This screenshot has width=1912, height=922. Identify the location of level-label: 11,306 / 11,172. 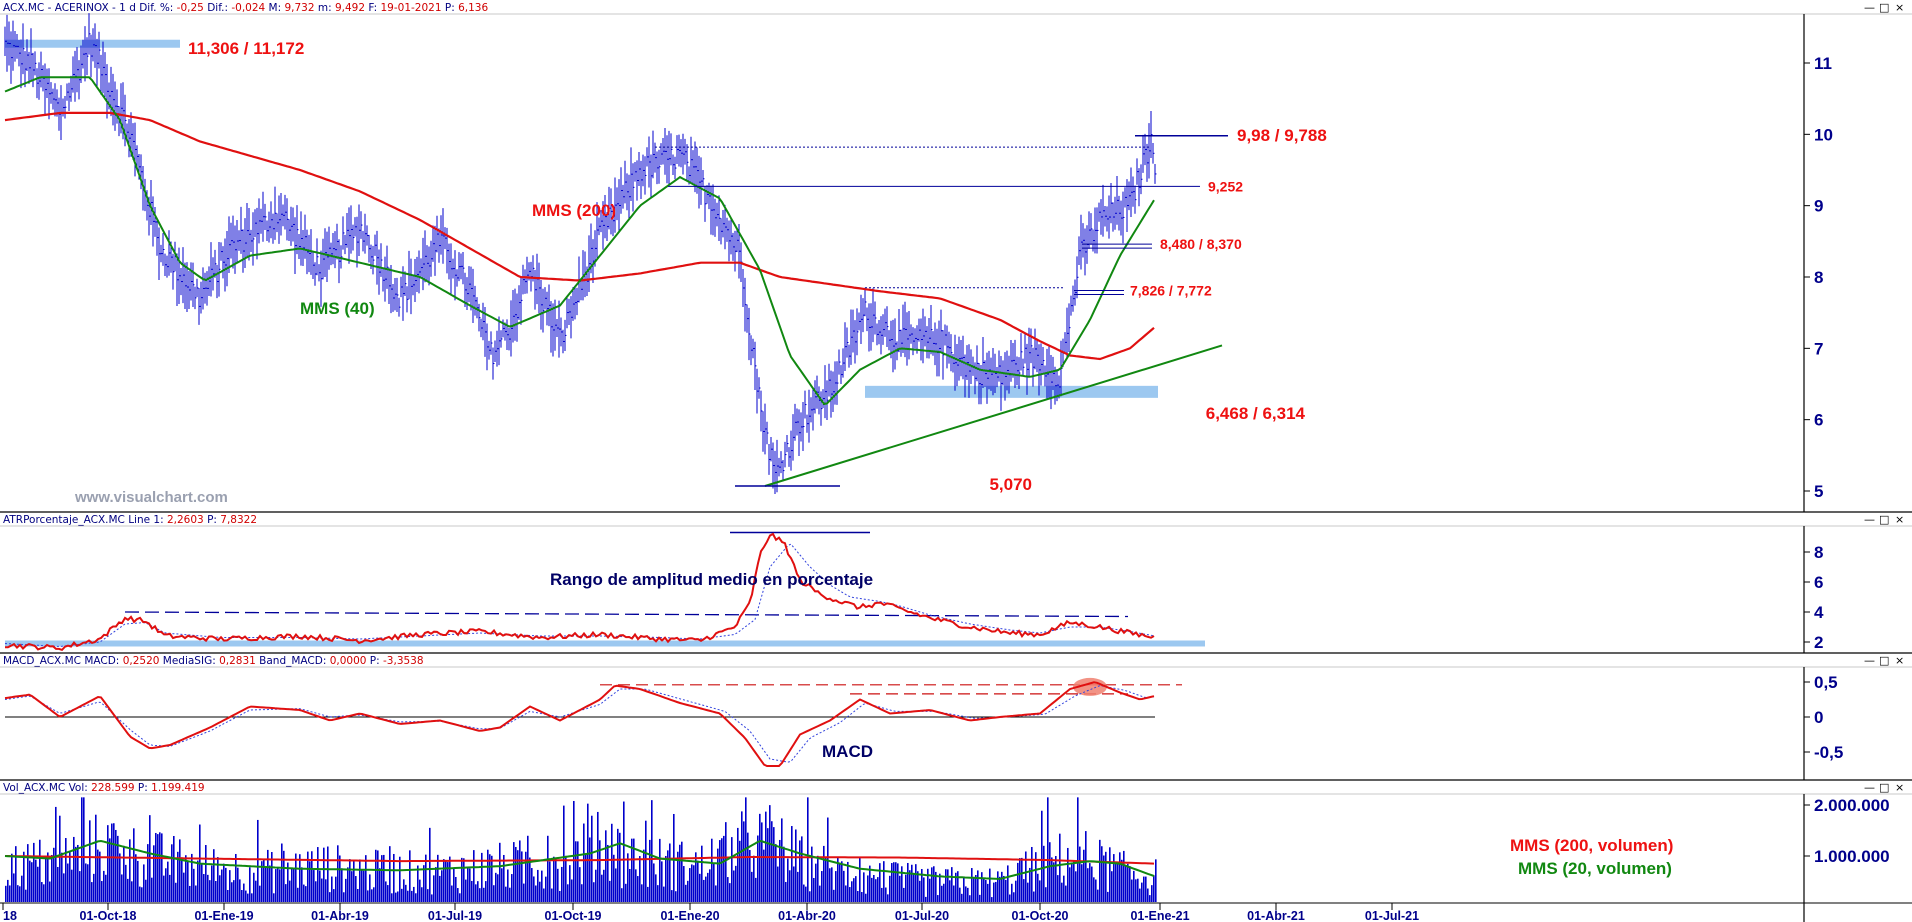
(246, 48).